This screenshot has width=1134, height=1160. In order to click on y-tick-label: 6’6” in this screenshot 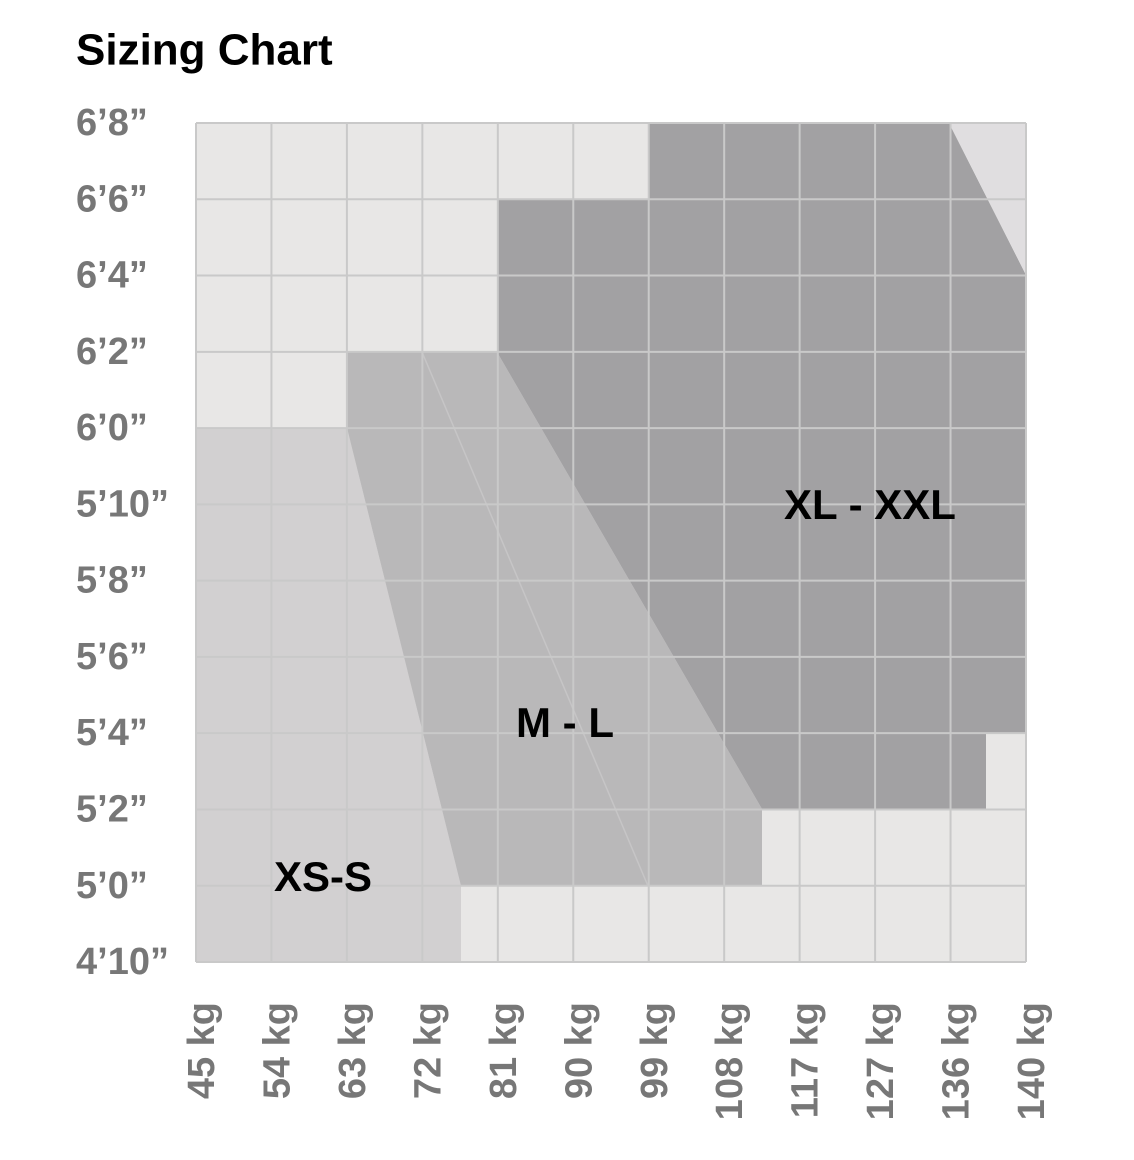, I will do `click(112, 199)`.